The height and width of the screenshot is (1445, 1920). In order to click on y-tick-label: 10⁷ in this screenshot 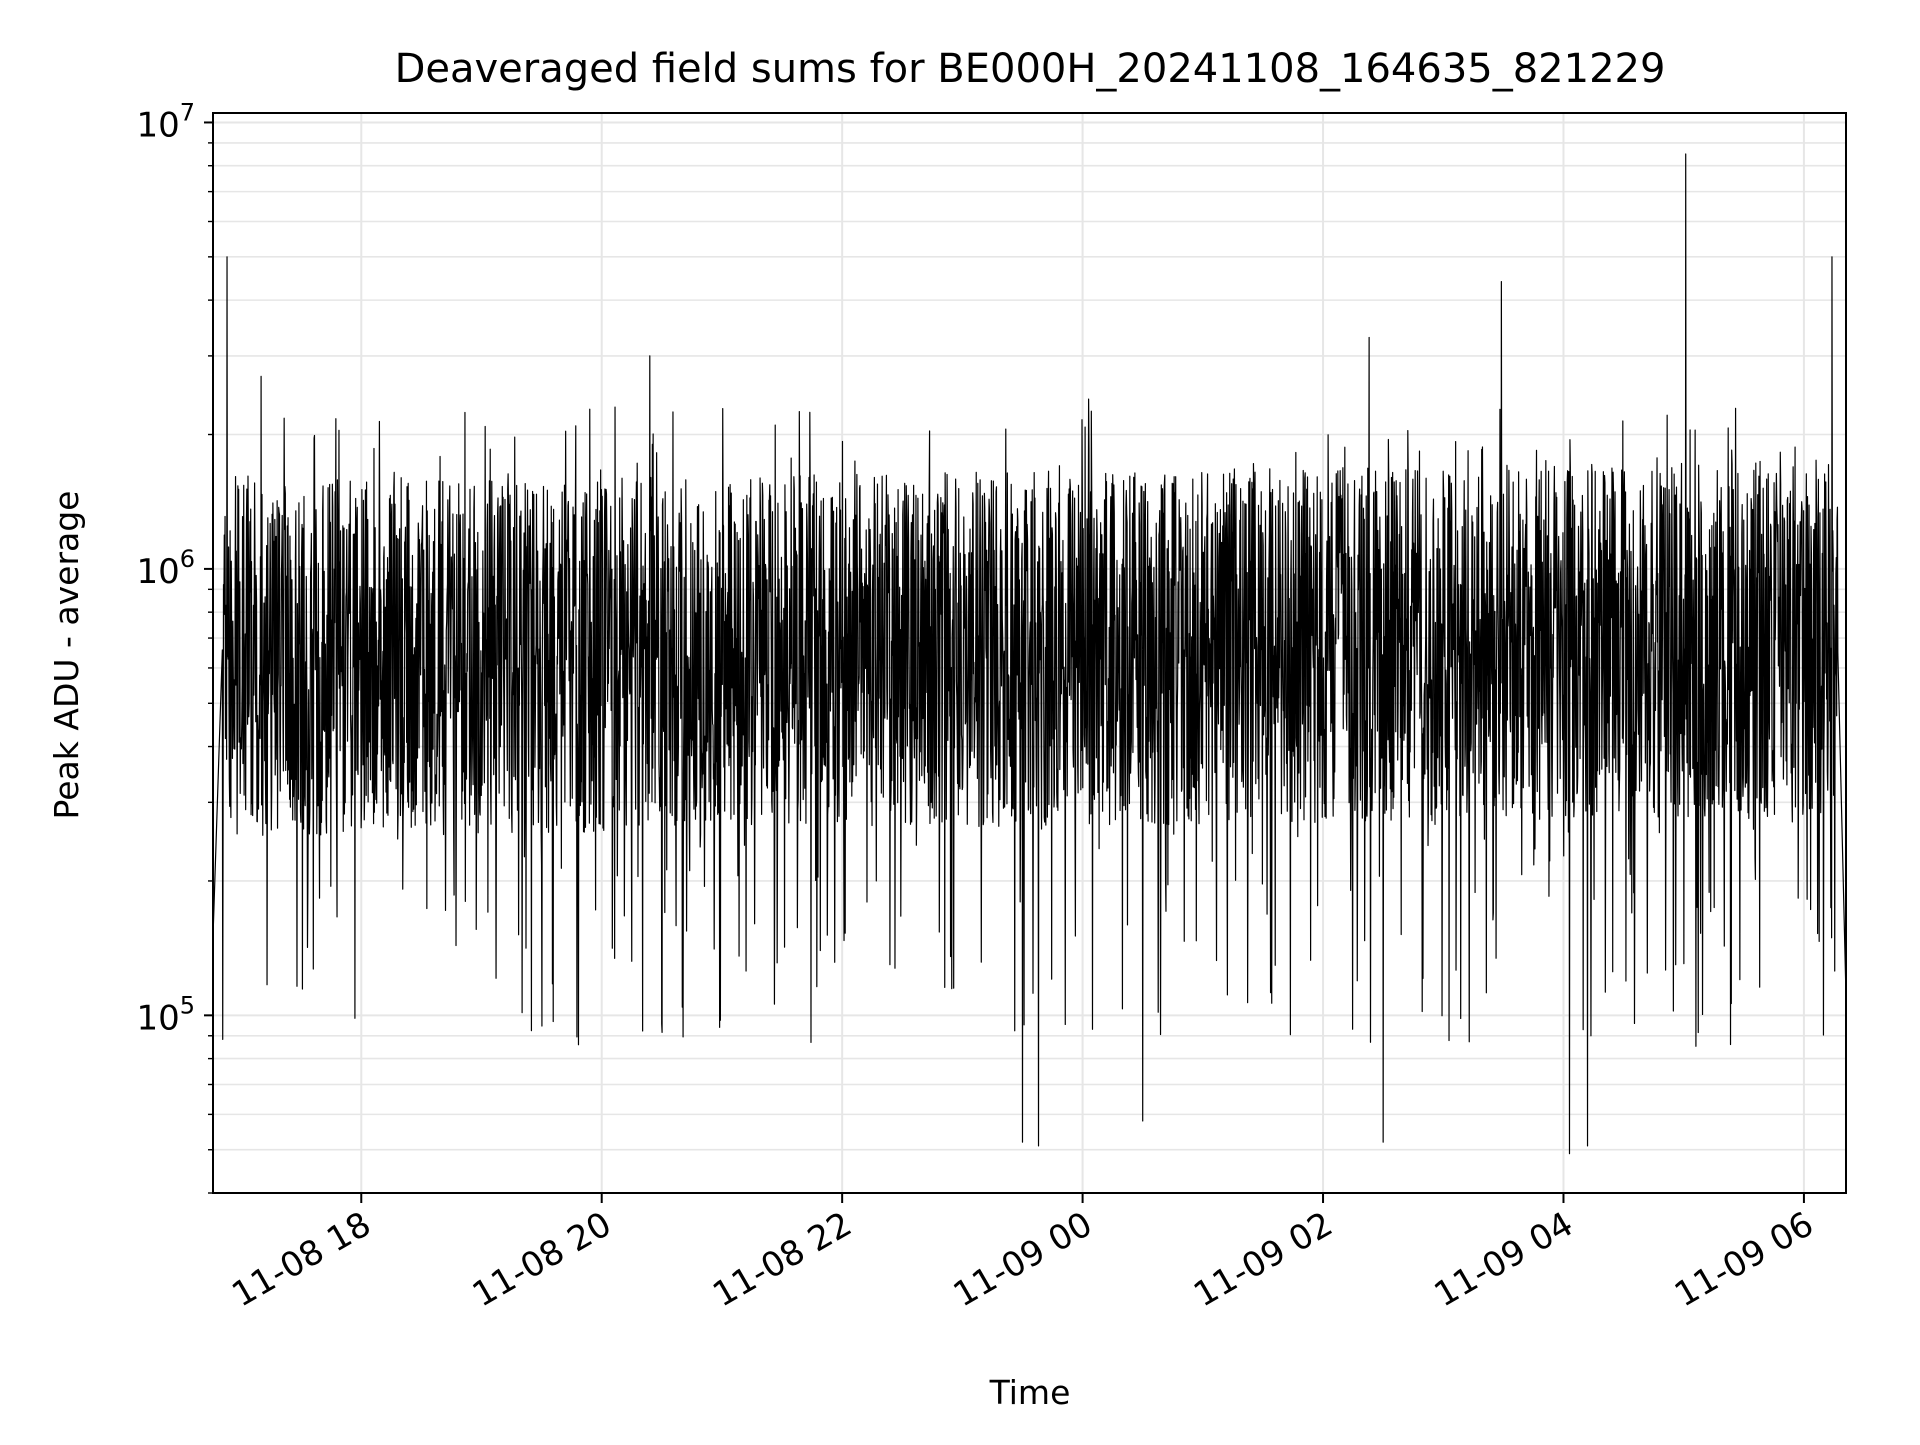, I will do `click(165, 121)`.